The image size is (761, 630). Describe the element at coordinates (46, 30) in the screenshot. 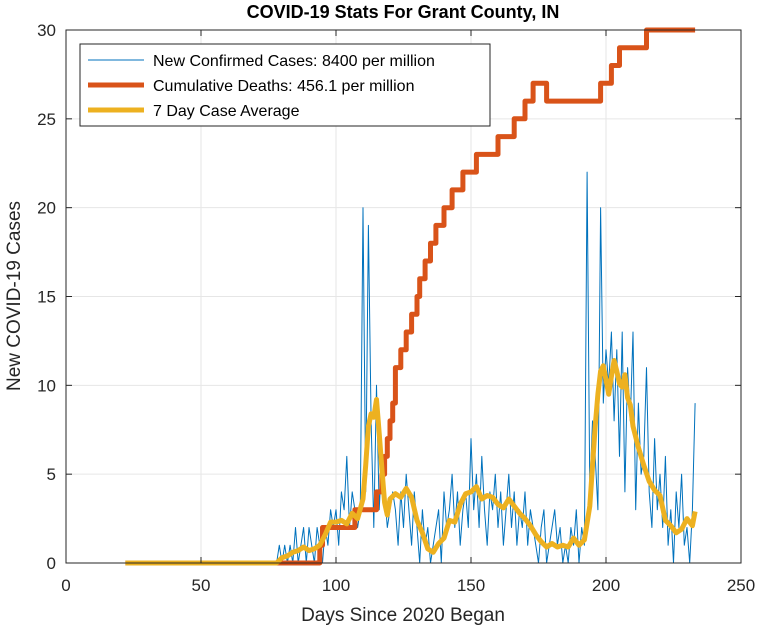

I see `y-tick-label: 30` at that location.